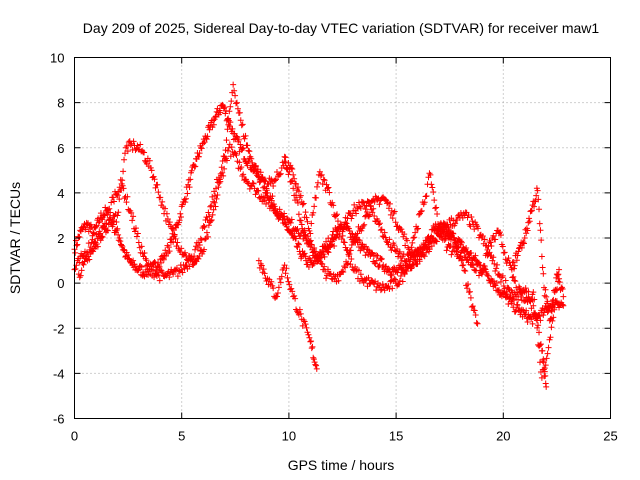  Describe the element at coordinates (59, 419) in the screenshot. I see `y-tick-label: -6` at that location.